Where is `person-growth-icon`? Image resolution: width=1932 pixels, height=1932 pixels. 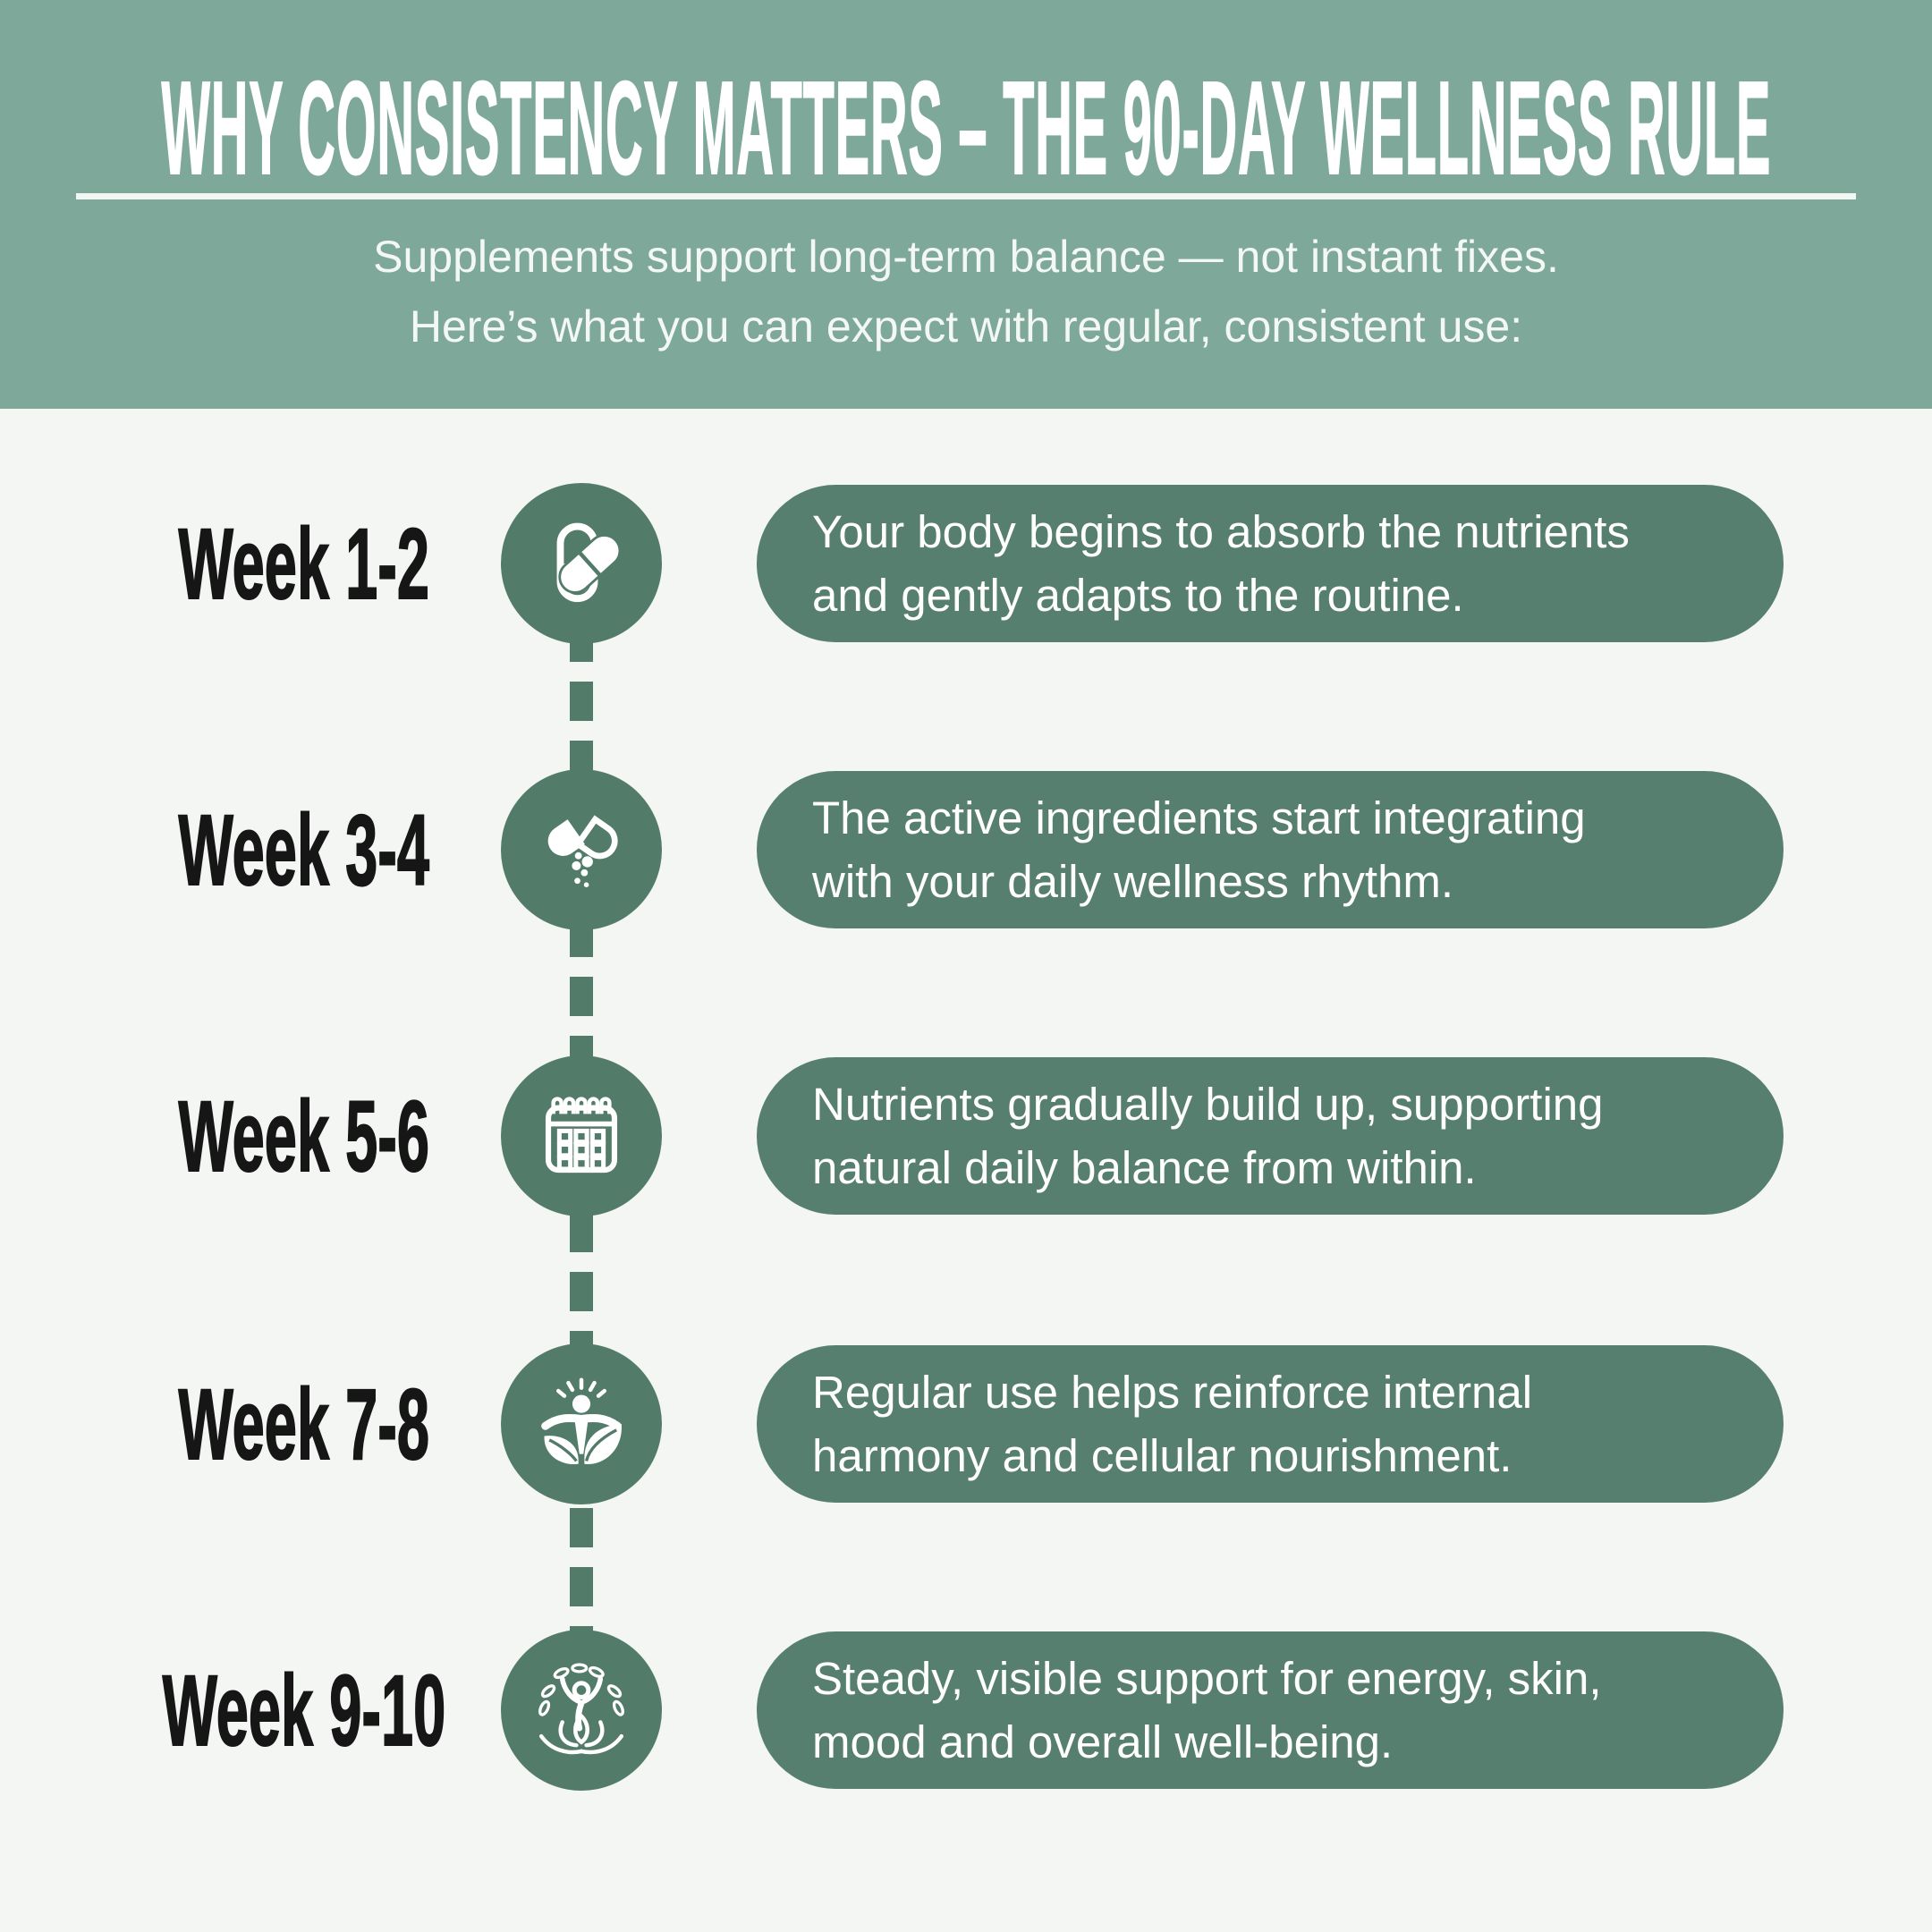
person-growth-icon is located at coordinates (581, 1421).